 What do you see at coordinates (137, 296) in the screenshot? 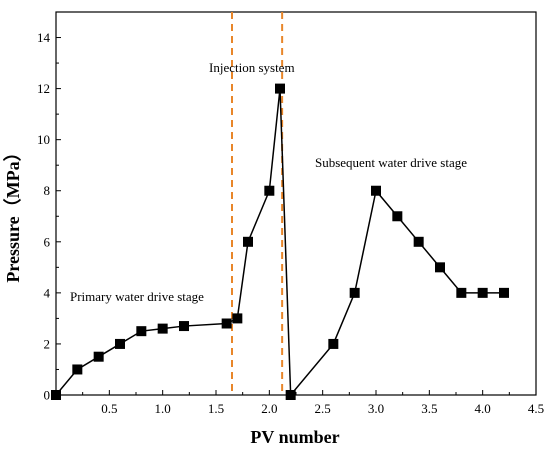
I see `annotation-primary-water-drive: Primary water drive stage` at bounding box center [137, 296].